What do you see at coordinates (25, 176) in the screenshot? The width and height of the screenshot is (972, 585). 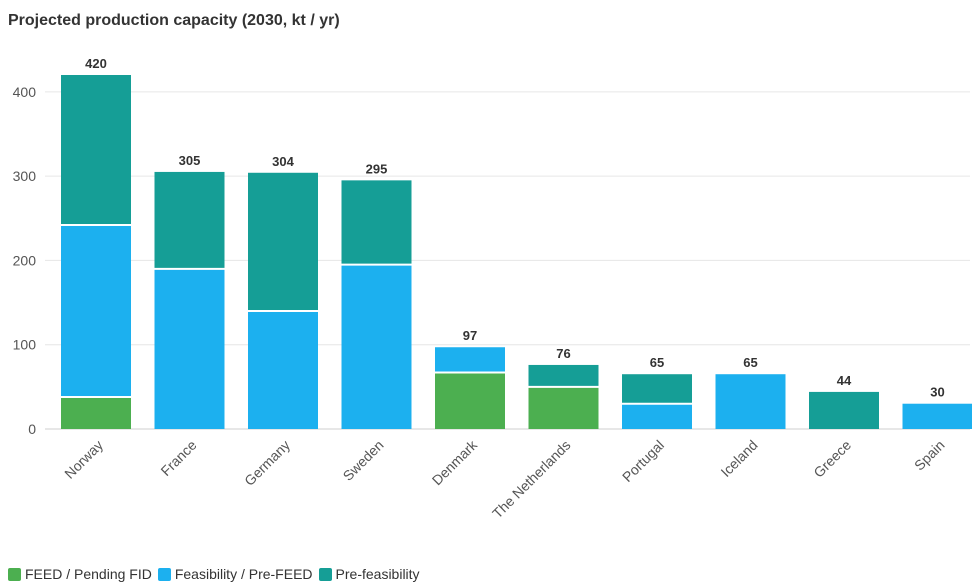 I see `y-tick-label: 300` at bounding box center [25, 176].